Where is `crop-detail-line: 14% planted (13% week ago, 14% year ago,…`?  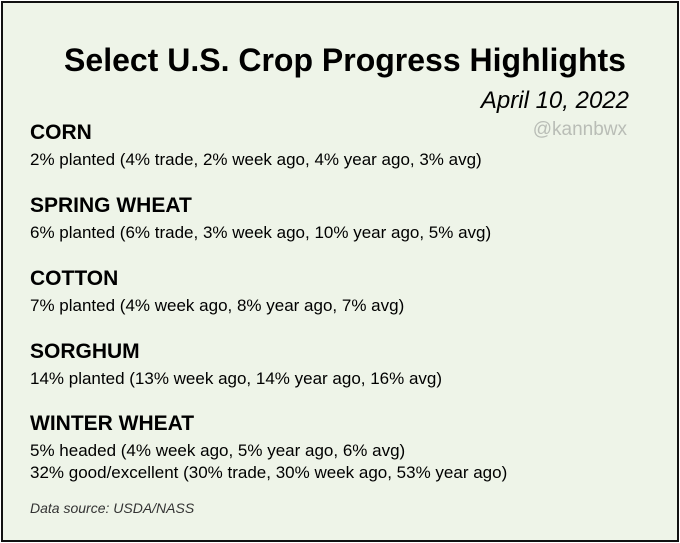
crop-detail-line: 14% planted (13% week ago, 14% year ago,… is located at coordinates (236, 378).